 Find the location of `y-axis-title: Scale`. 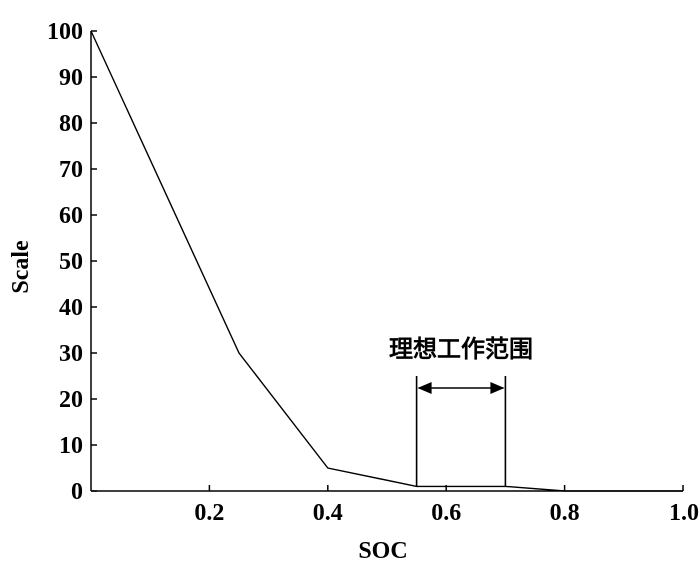

y-axis-title: Scale is located at coordinates (21, 267).